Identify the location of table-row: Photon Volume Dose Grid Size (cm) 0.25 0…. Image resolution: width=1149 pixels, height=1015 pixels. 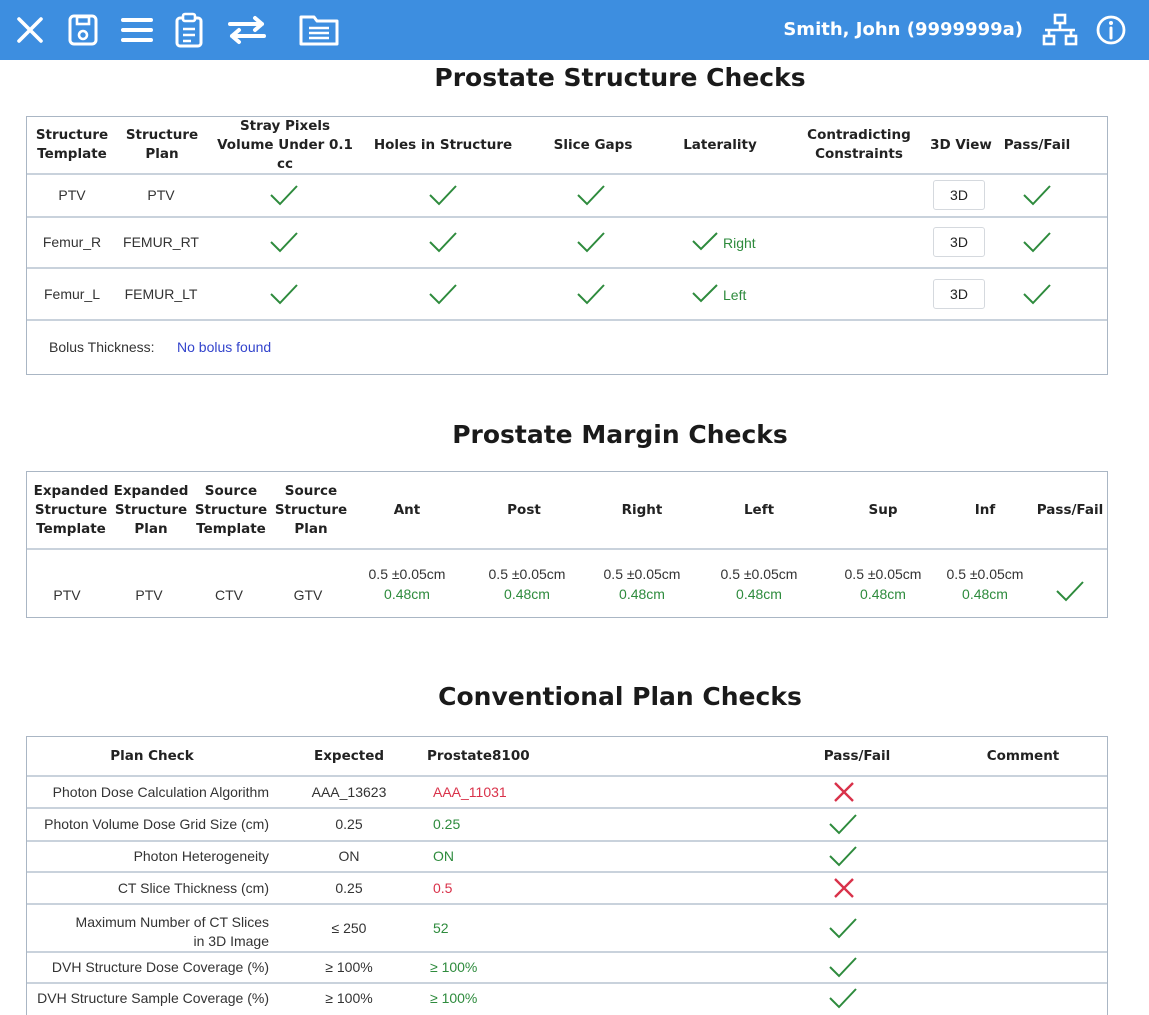
(567, 824).